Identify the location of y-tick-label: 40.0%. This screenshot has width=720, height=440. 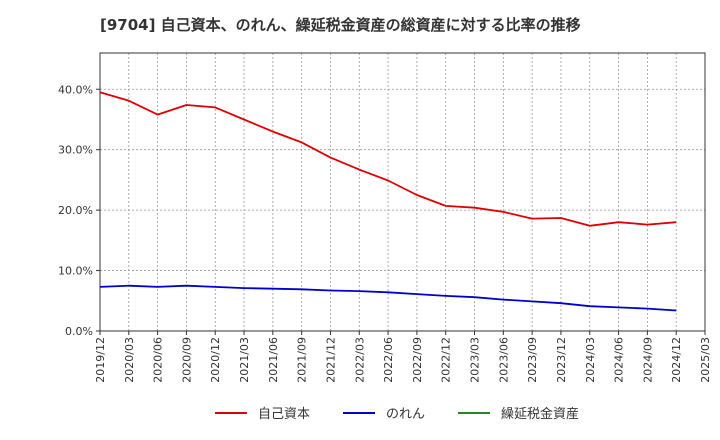
(75, 89).